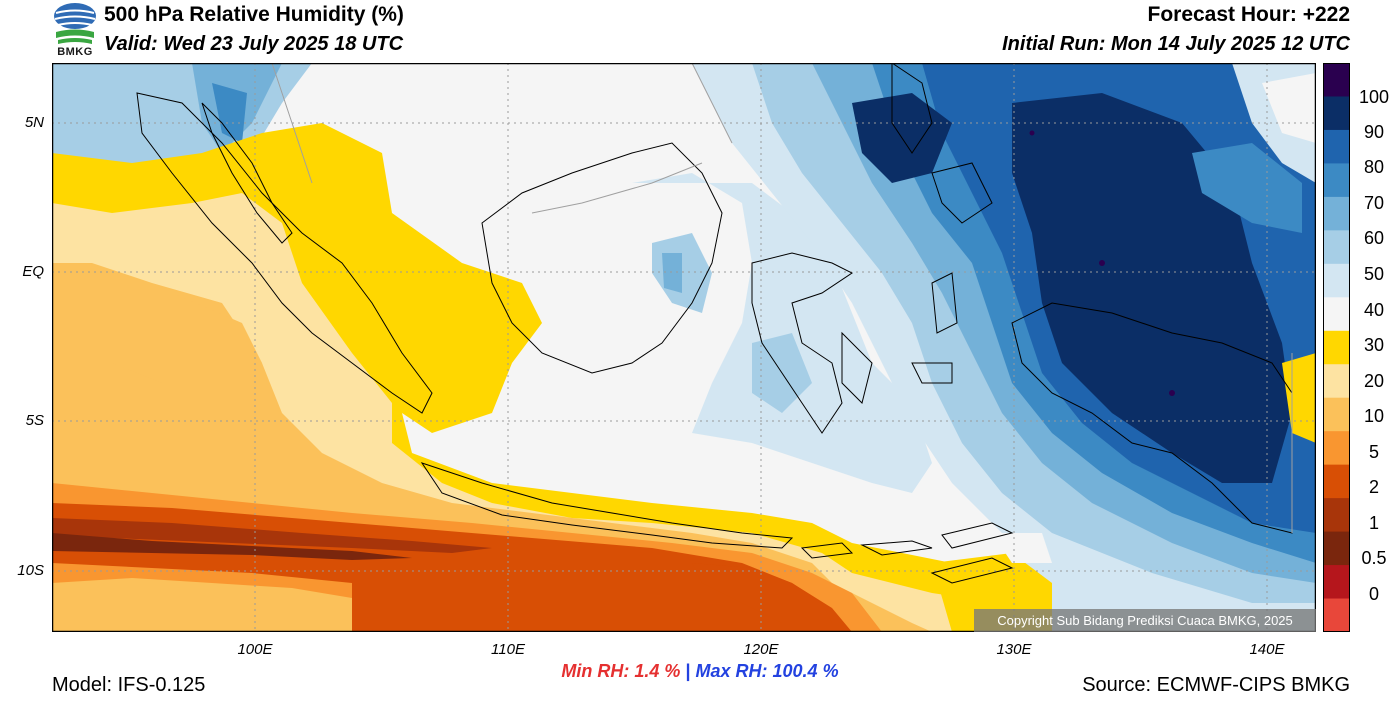 The image size is (1400, 709). I want to click on colorbar-label-20: 20, so click(1374, 381).